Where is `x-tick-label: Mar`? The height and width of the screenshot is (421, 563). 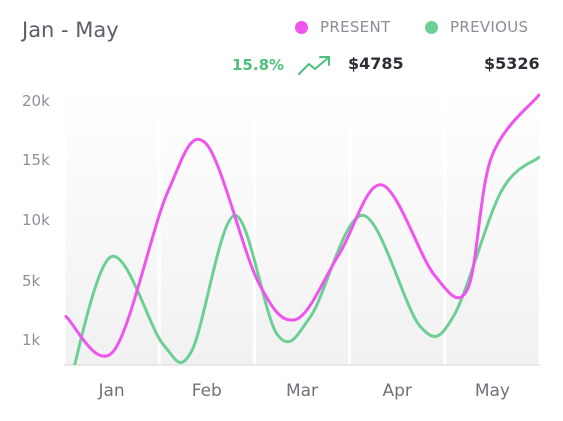 x-tick-label: Mar is located at coordinates (302, 391).